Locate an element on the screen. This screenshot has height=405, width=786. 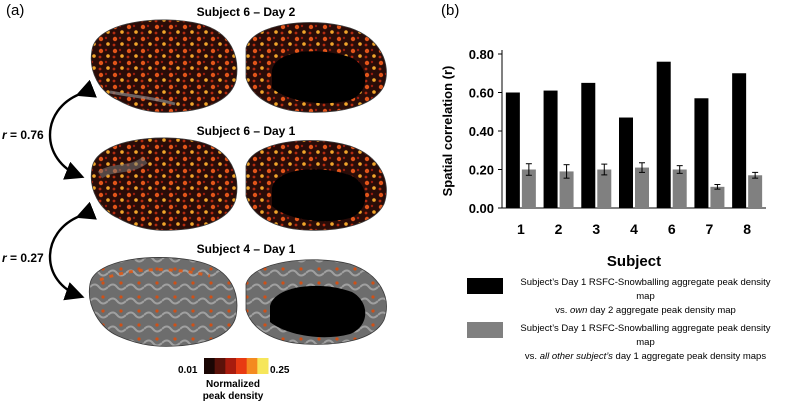
x-tick-label: 4 is located at coordinates (634, 229).